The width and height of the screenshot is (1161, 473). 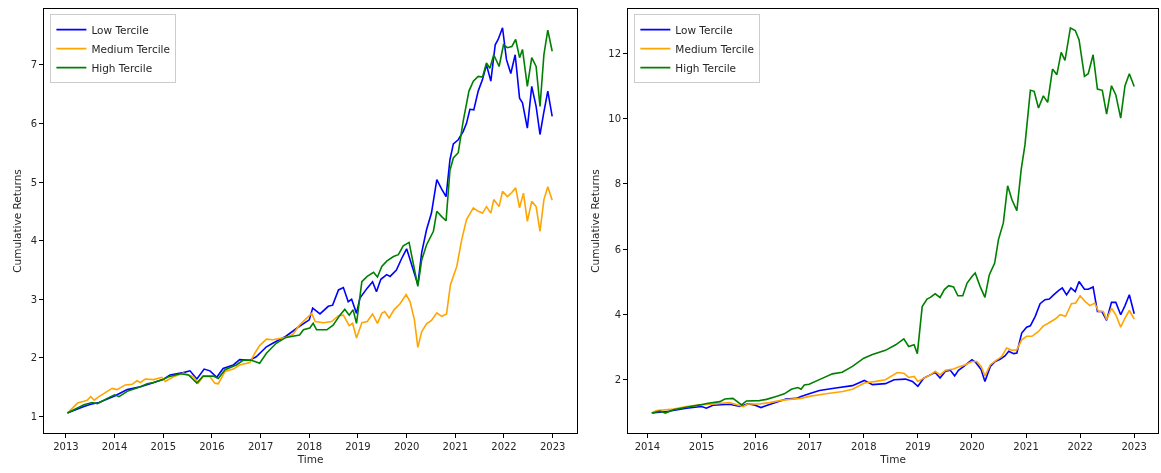 What do you see at coordinates (33, 299) in the screenshot?
I see `y-tick-label: 3` at bounding box center [33, 299].